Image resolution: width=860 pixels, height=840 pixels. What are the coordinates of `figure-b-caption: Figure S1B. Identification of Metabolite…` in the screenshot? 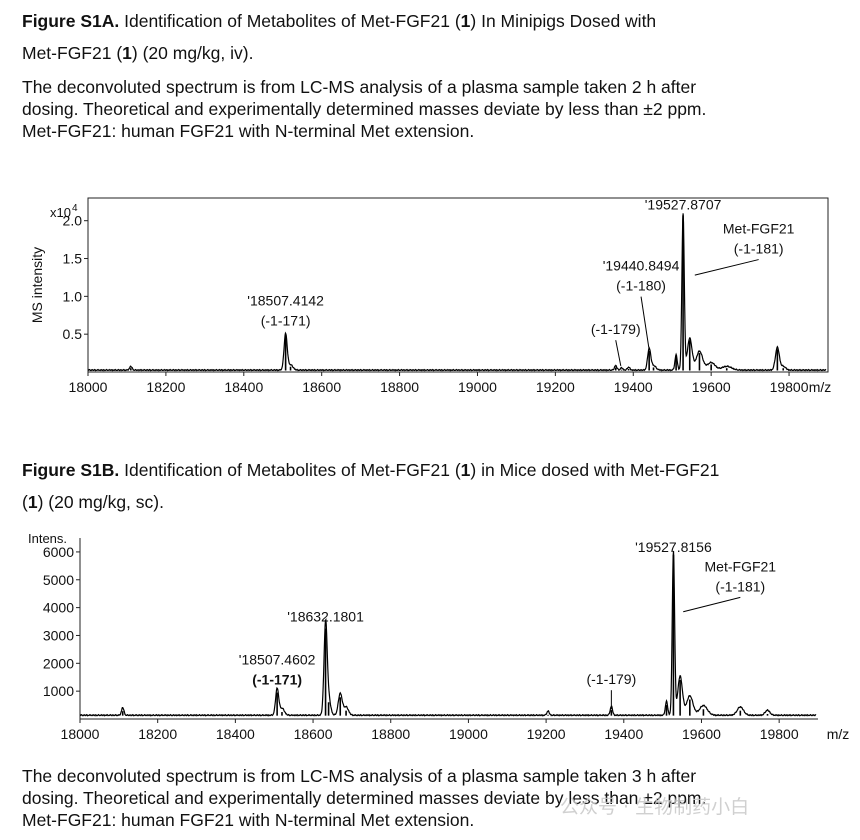 It's located at (370, 486).